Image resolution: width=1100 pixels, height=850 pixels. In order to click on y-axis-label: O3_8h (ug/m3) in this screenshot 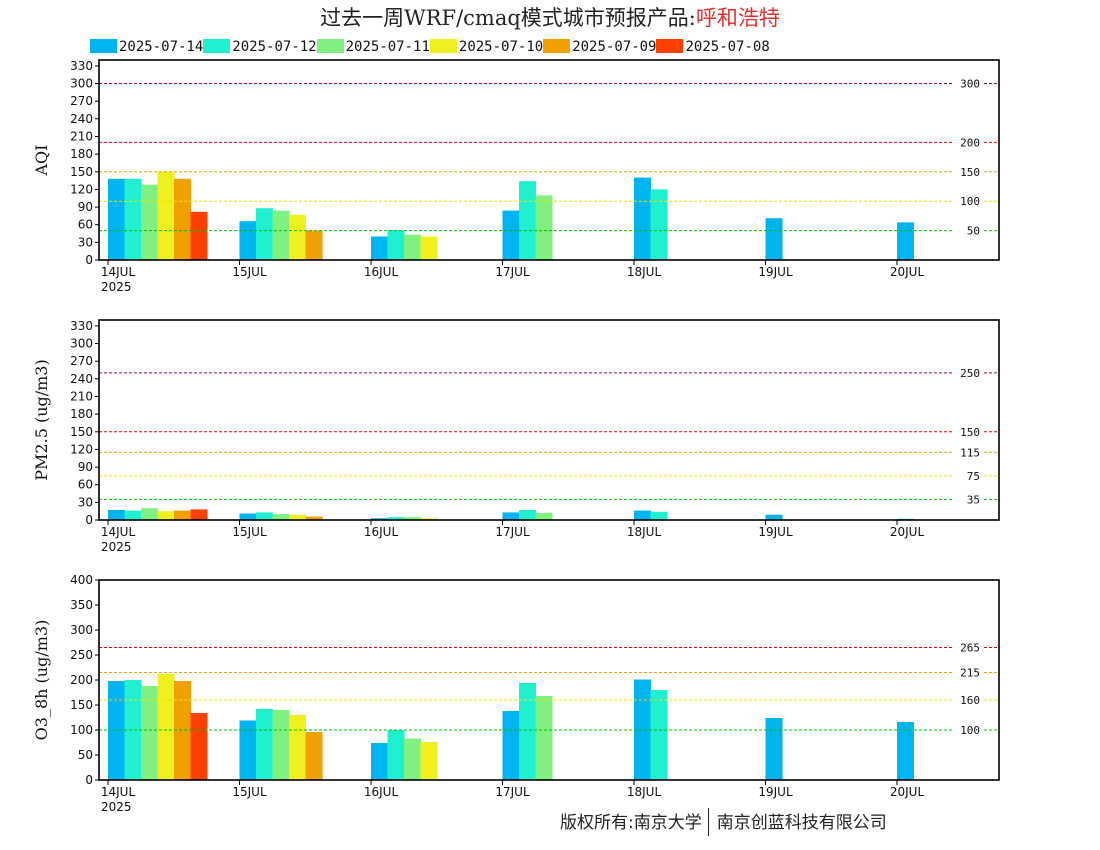, I will do `click(41, 680)`.